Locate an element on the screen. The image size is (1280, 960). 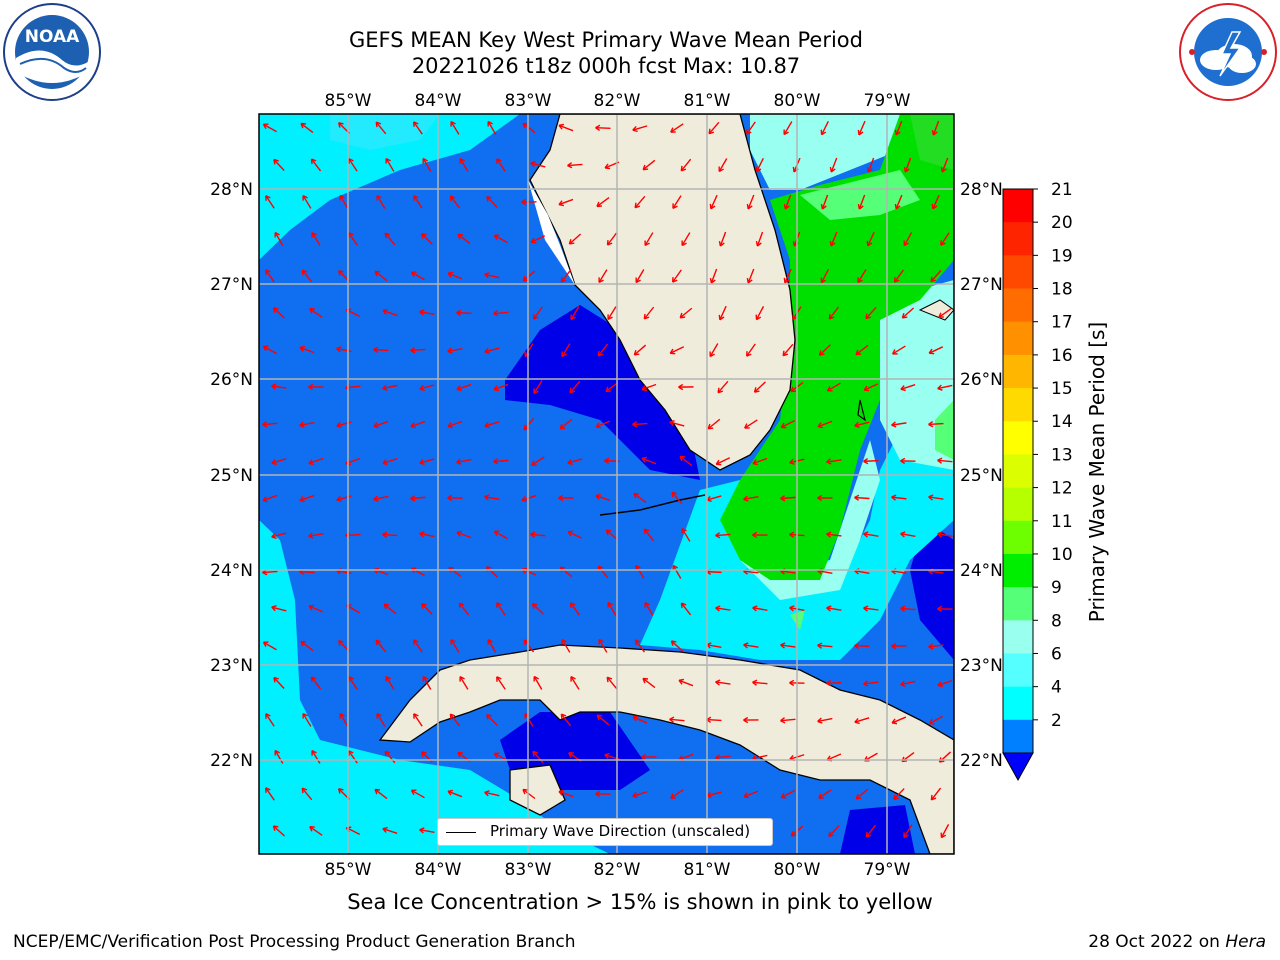
lat-label-right: 24°N is located at coordinates (981, 571).